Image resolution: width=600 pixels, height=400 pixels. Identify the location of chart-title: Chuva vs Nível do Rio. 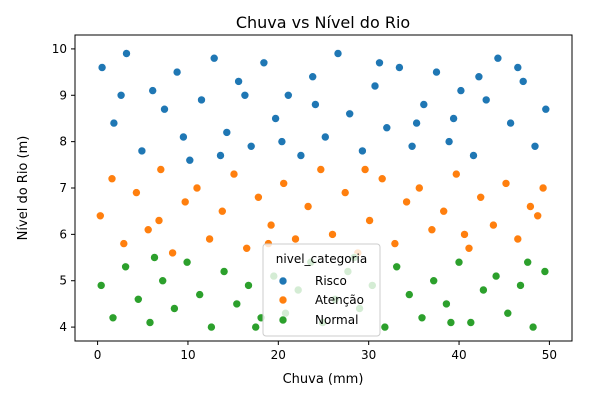
(323, 22).